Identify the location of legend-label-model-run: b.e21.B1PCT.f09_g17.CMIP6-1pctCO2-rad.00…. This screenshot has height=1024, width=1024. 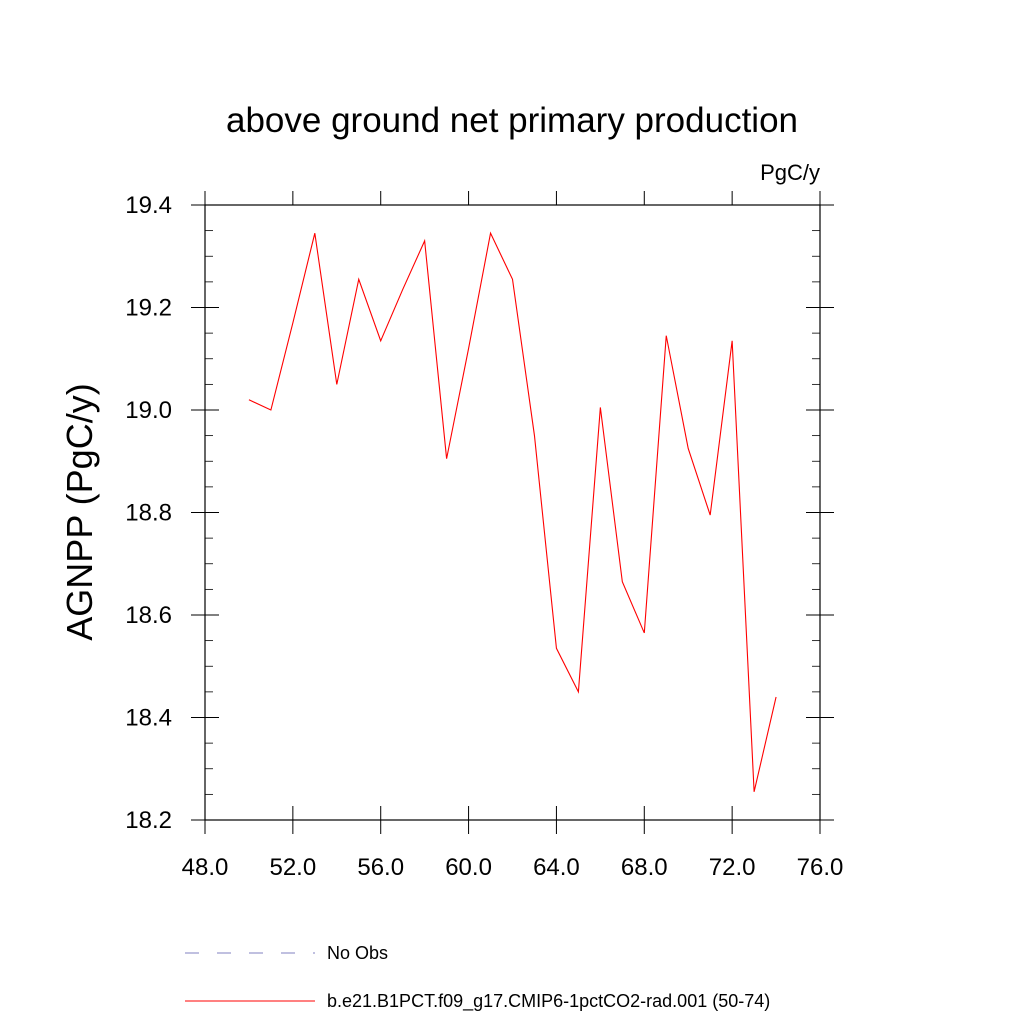
(548, 1001).